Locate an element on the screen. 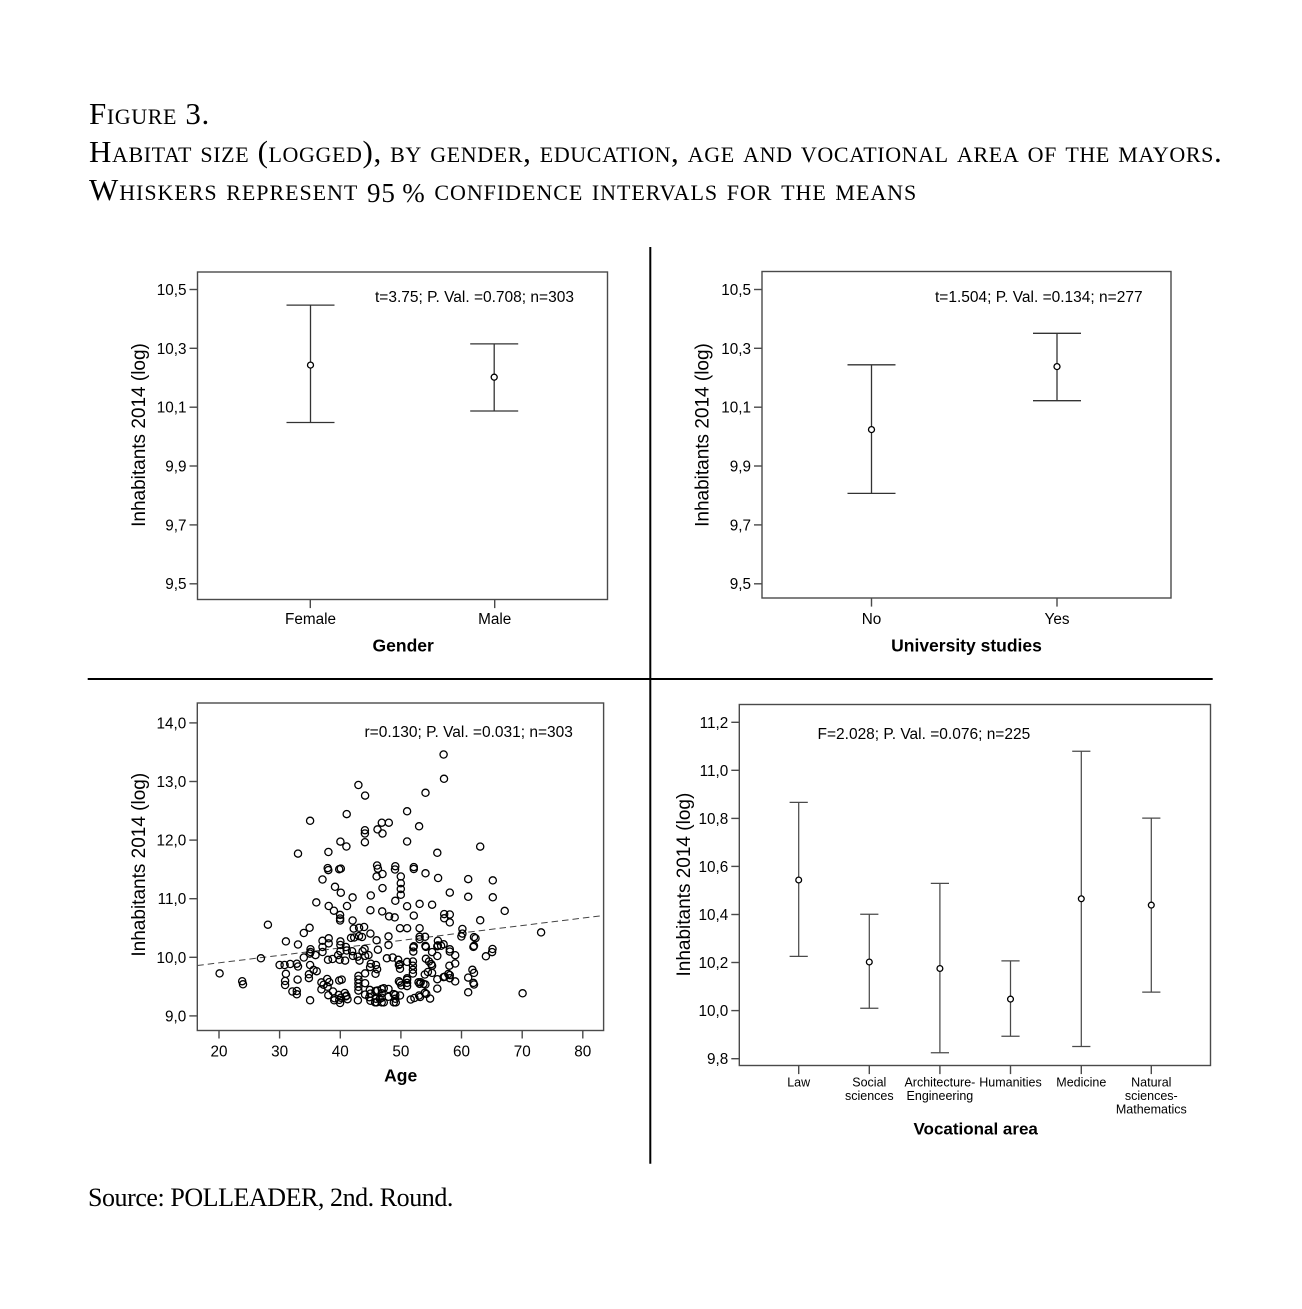  svg-text: 30 is located at coordinates (279, 1051).